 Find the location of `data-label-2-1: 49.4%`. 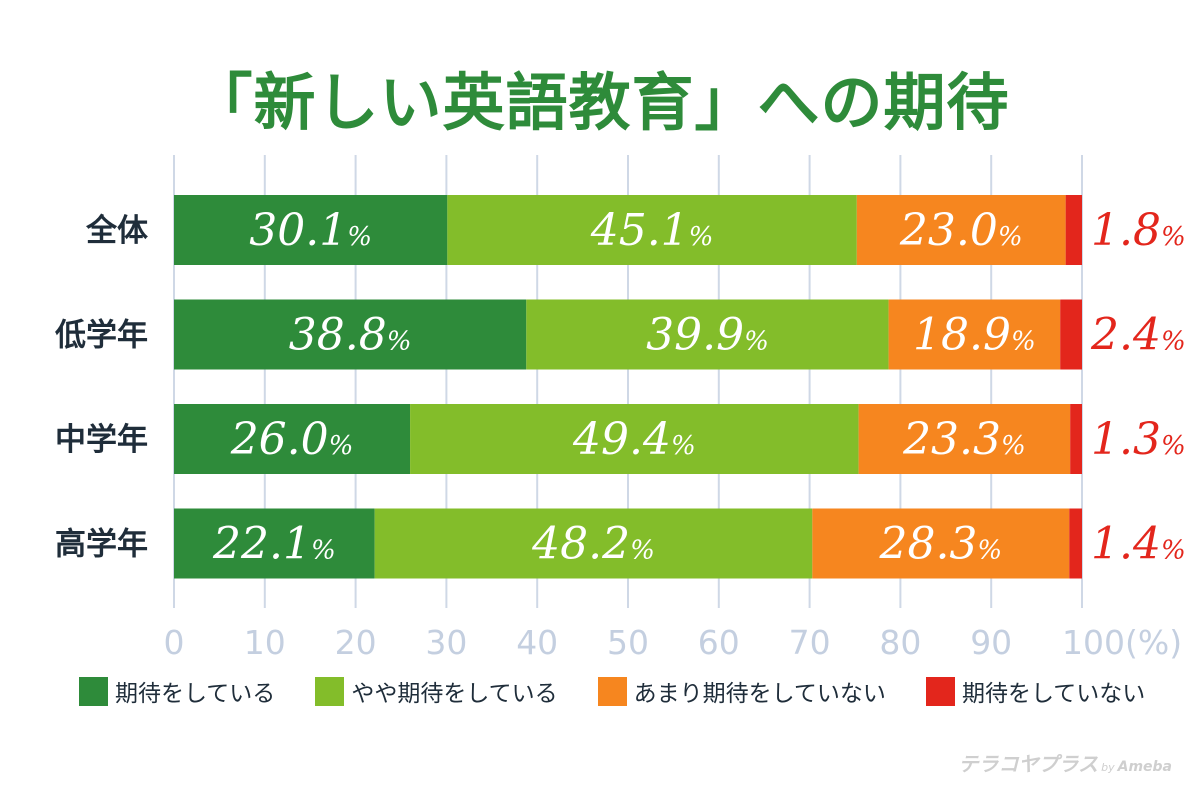

data-label-2-1: 49.4% is located at coordinates (634, 439).